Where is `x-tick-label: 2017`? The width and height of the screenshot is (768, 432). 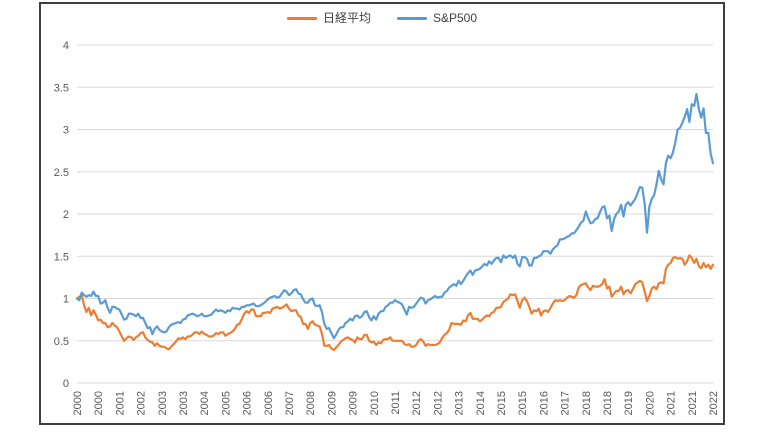
x-tick-label: 2017 is located at coordinates (566, 403).